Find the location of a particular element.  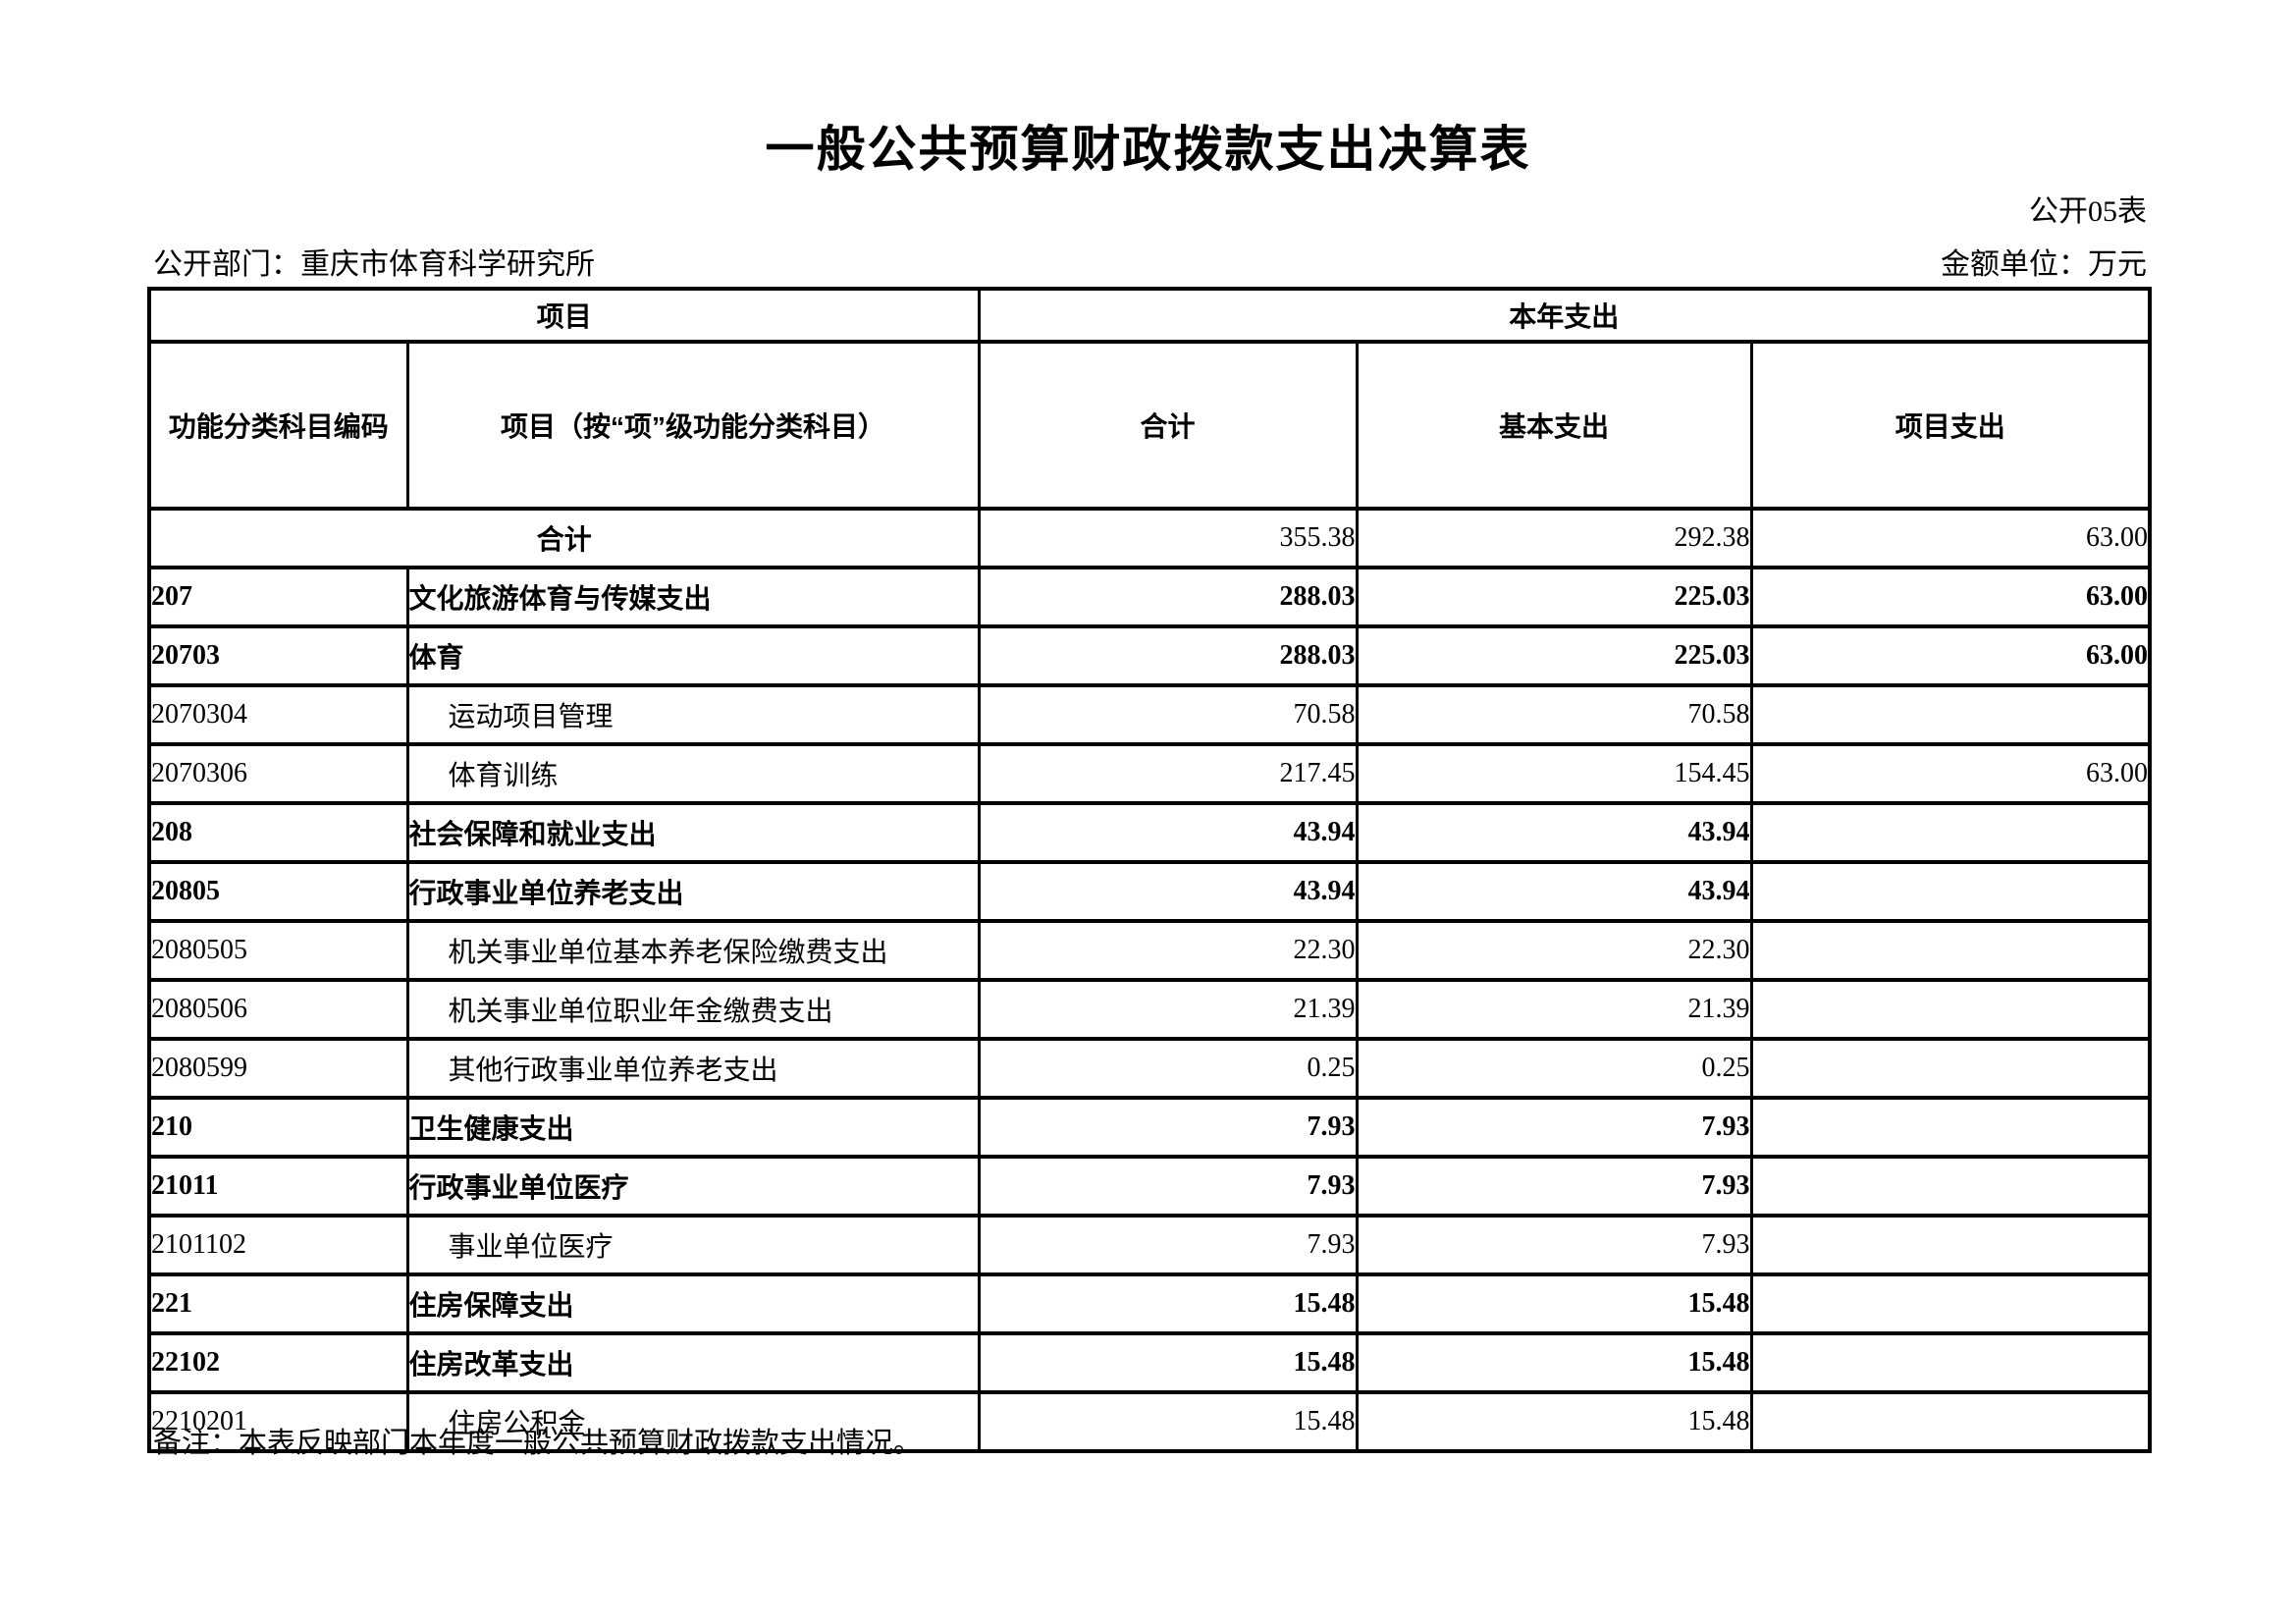

code-cell: 221 is located at coordinates (278, 1303).